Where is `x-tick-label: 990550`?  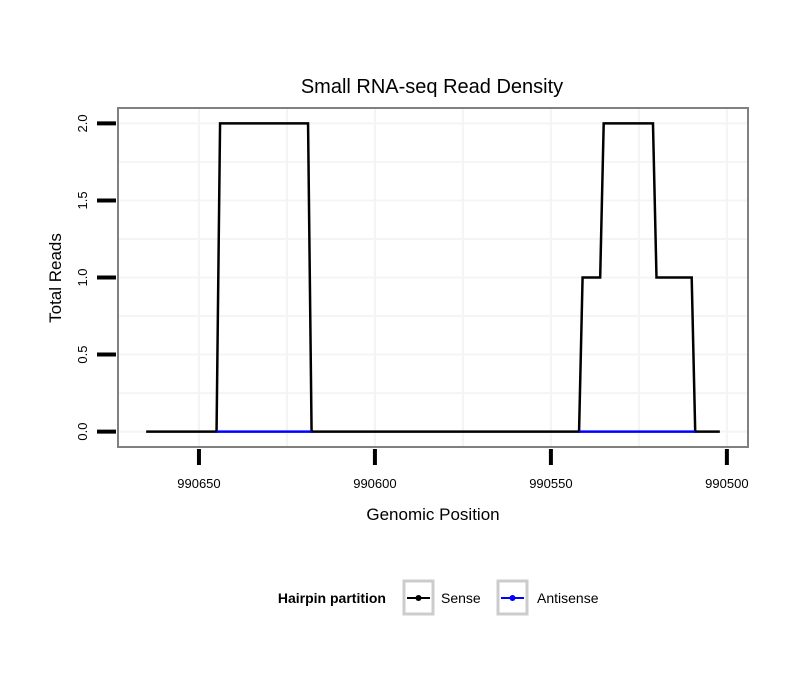
x-tick-label: 990550 is located at coordinates (550, 483).